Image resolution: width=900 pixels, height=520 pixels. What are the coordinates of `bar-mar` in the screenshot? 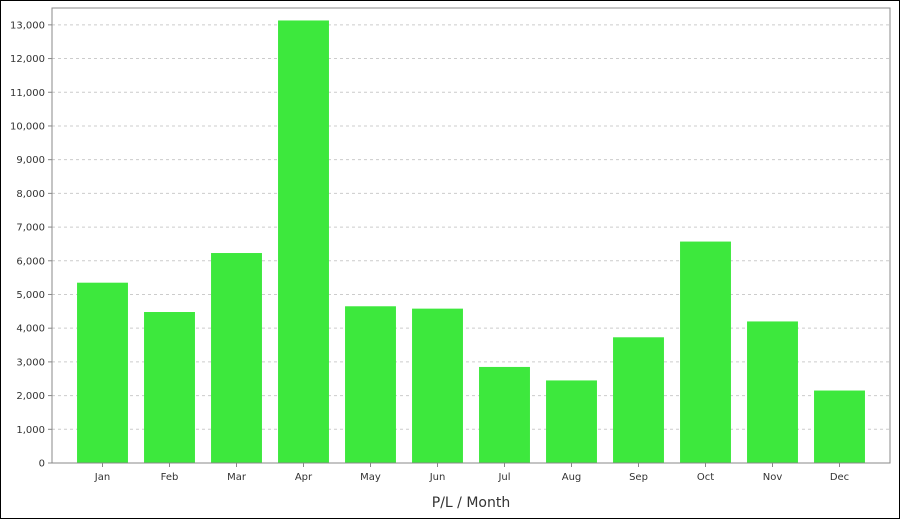 It's located at (236, 358).